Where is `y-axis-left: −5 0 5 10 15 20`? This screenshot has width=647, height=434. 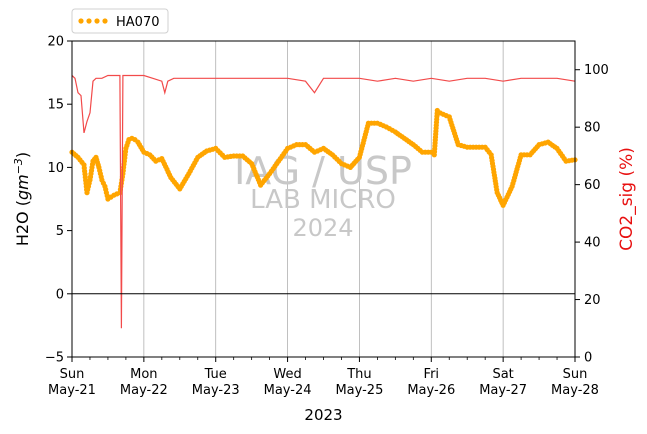
y-axis-left: −5 0 5 10 15 20 is located at coordinates (58, 200).